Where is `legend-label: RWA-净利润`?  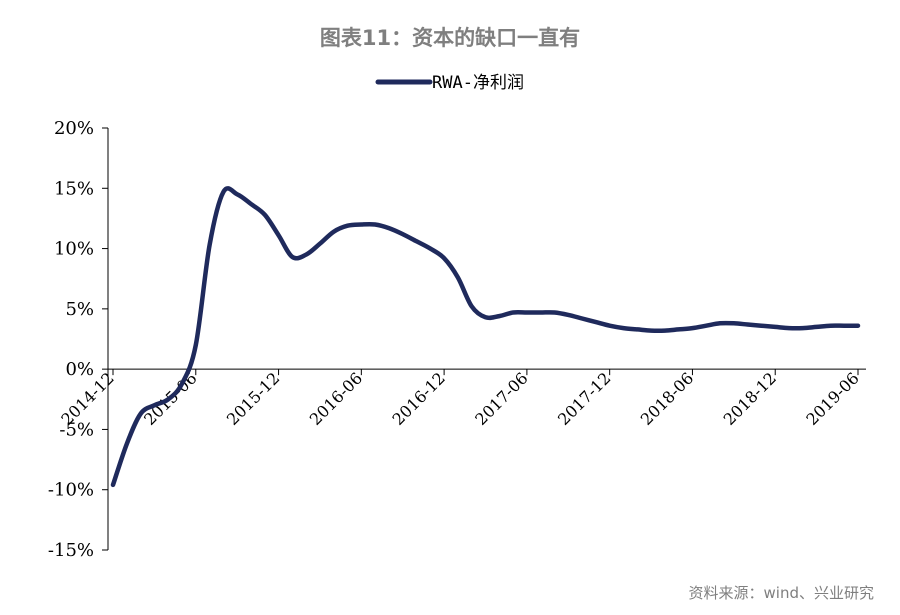 legend-label: RWA-净利润 is located at coordinates (478, 83).